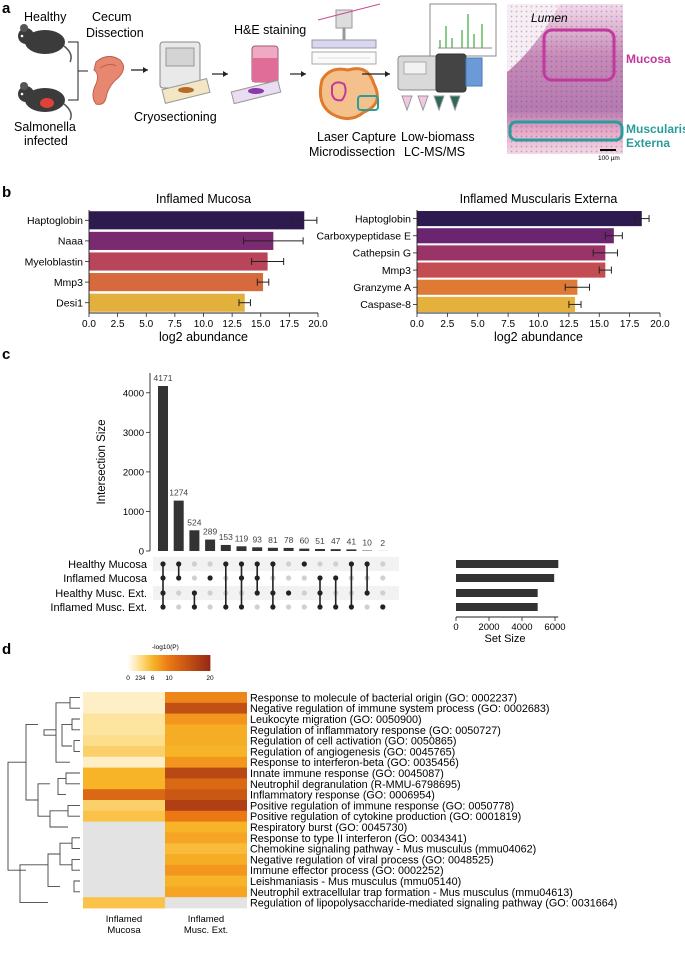 The width and height of the screenshot is (685, 958). What do you see at coordinates (163, 378) in the screenshot?
I see `intersection-value: 4171` at bounding box center [163, 378].